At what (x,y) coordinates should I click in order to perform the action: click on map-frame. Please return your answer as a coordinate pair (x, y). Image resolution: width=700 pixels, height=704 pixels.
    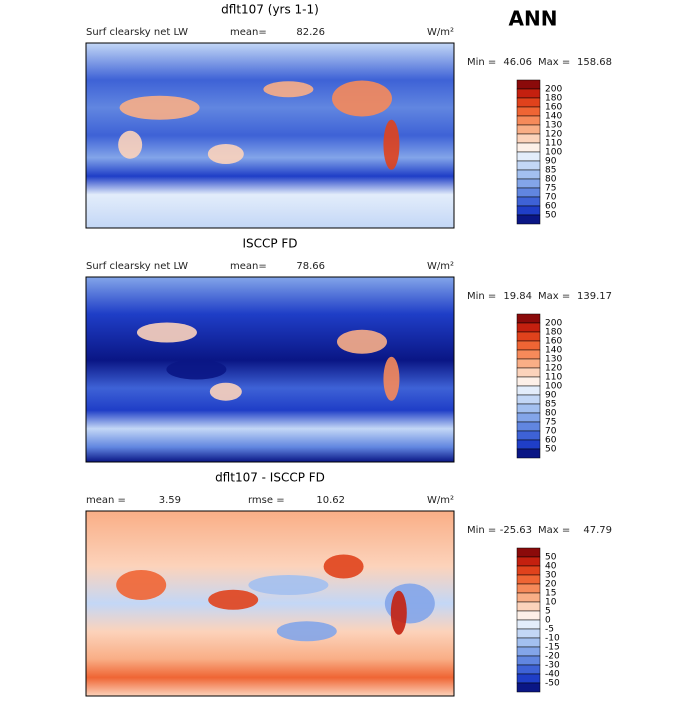
    Looking at the image, I should click on (270, 369).